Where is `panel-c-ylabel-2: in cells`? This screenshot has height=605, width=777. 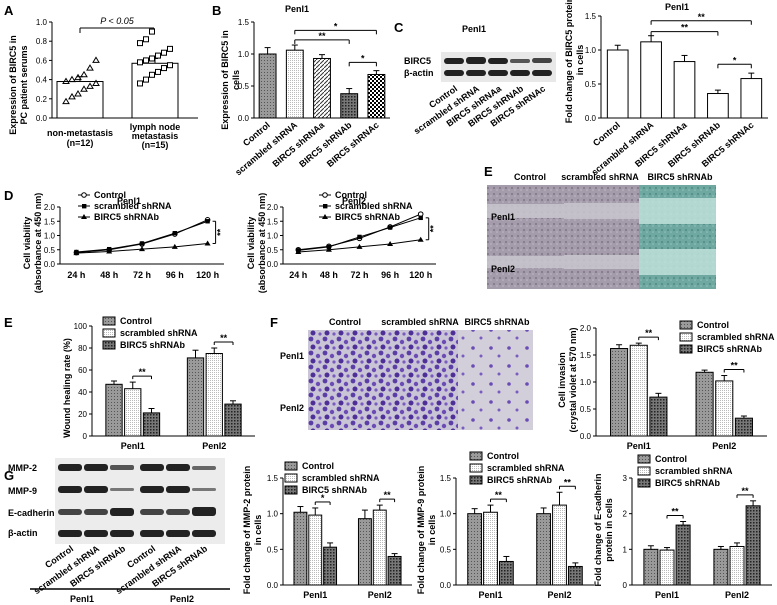 panel-c-ylabel-2: in cells is located at coordinates (580, 60).